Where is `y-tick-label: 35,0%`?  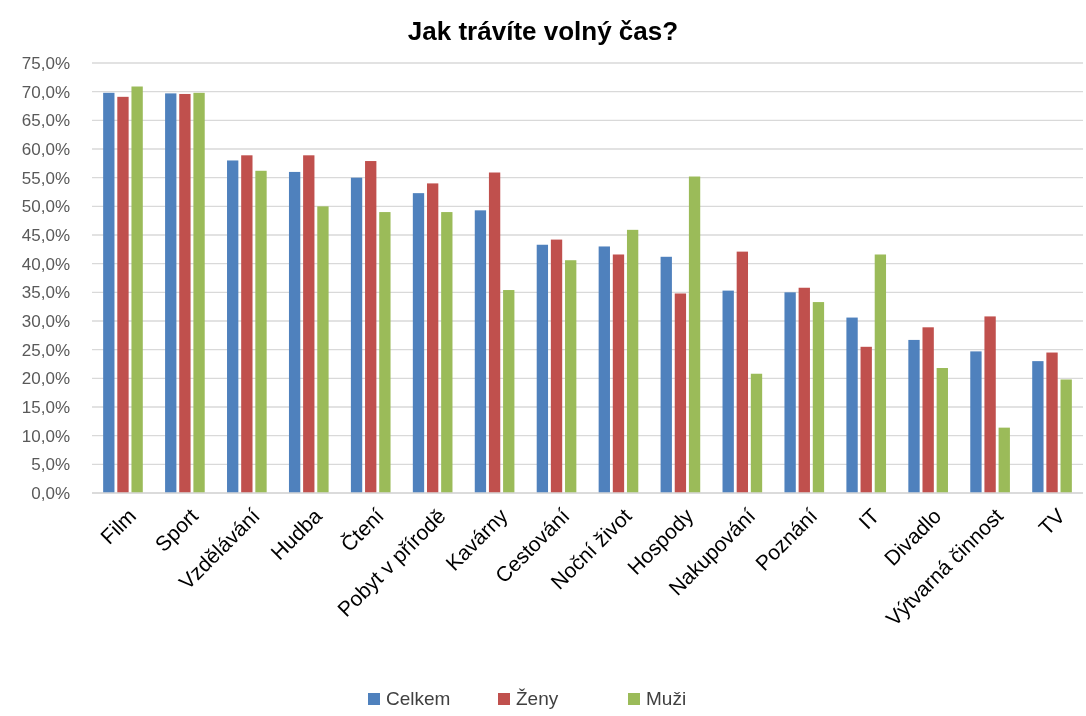
y-tick-label: 35,0% is located at coordinates (45, 293).